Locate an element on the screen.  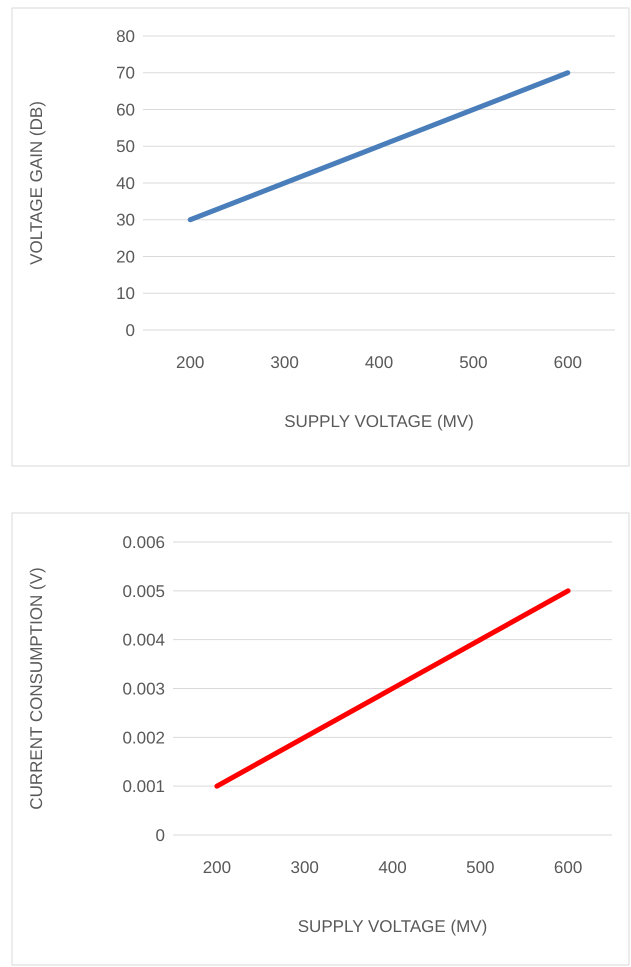
y-tick-label: 0.004 is located at coordinates (143, 640).